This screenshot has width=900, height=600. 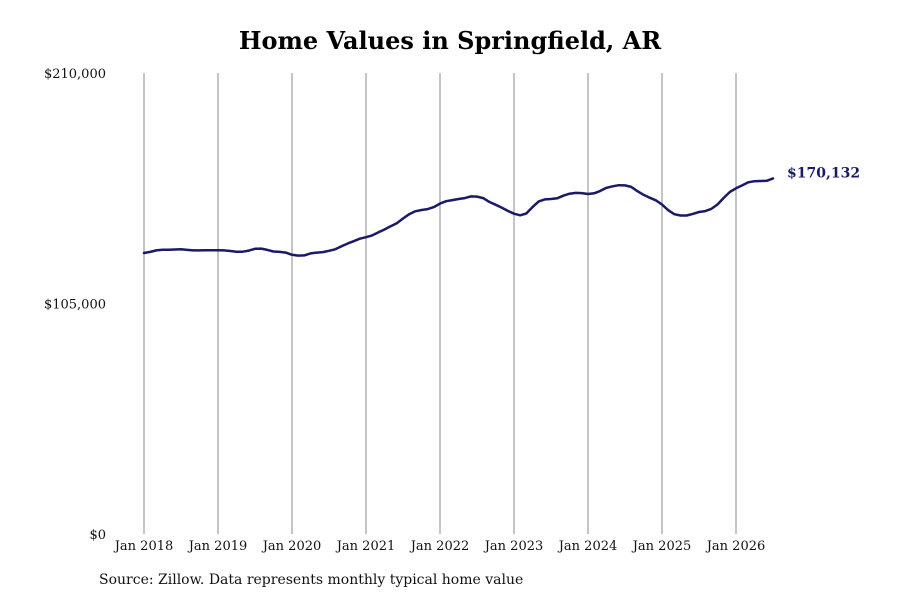 What do you see at coordinates (661, 546) in the screenshot?
I see `x-tick-label: Jan 2025` at bounding box center [661, 546].